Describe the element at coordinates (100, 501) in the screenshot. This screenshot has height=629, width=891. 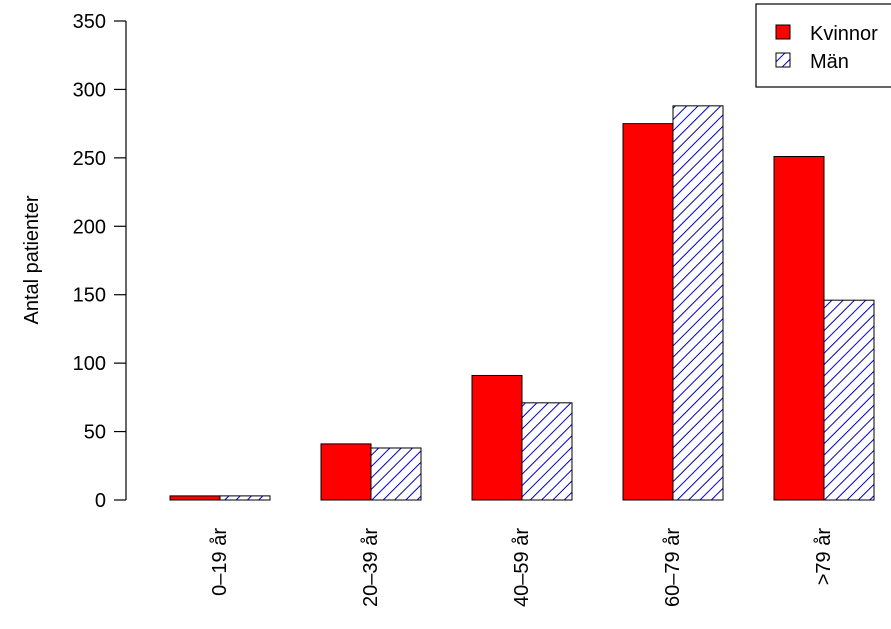
I see `y-tick-label: 0` at that location.